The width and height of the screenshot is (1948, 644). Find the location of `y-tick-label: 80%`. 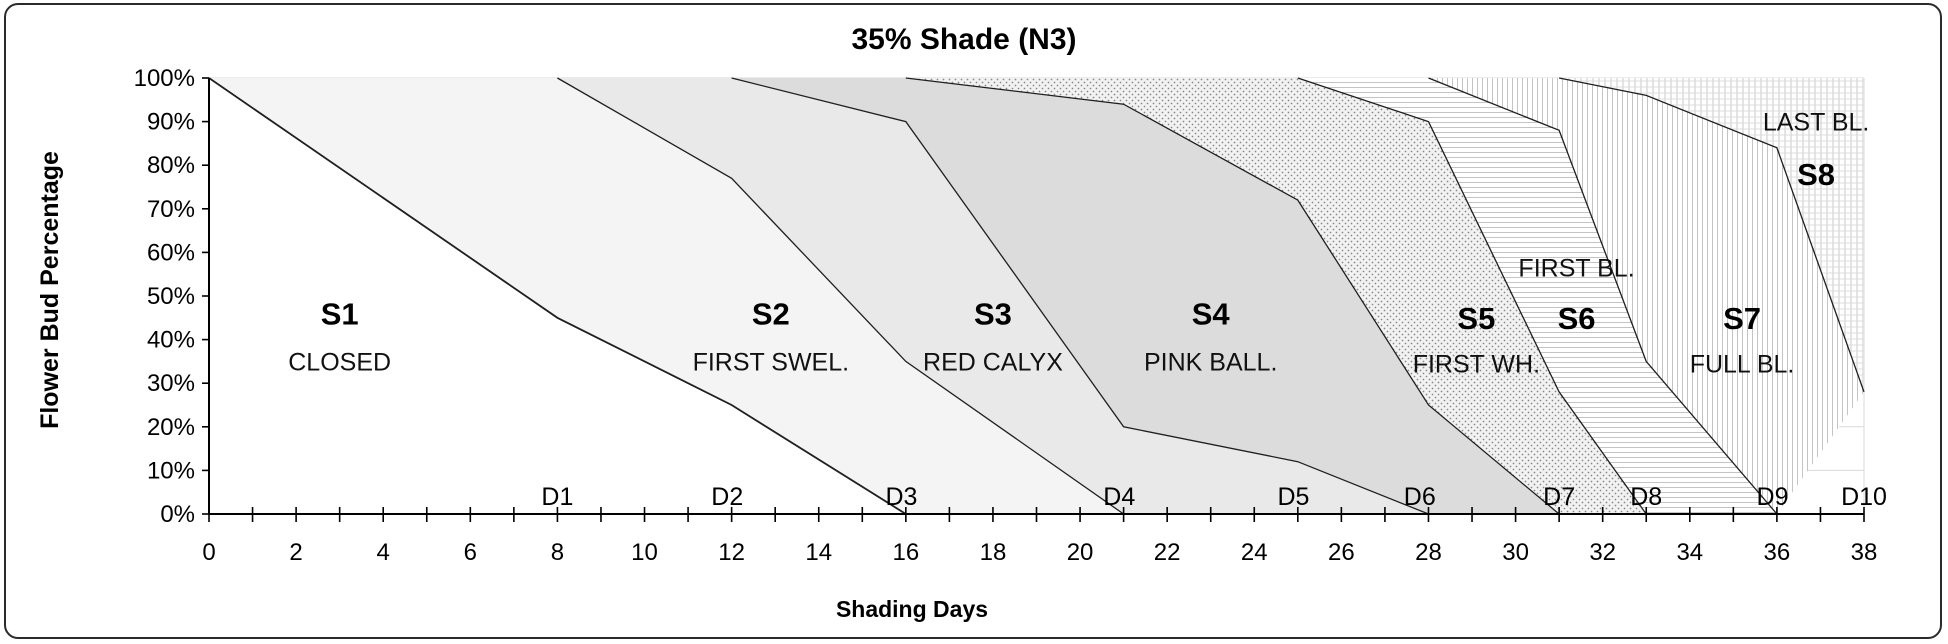

y-tick-label: 80% is located at coordinates (171, 165).